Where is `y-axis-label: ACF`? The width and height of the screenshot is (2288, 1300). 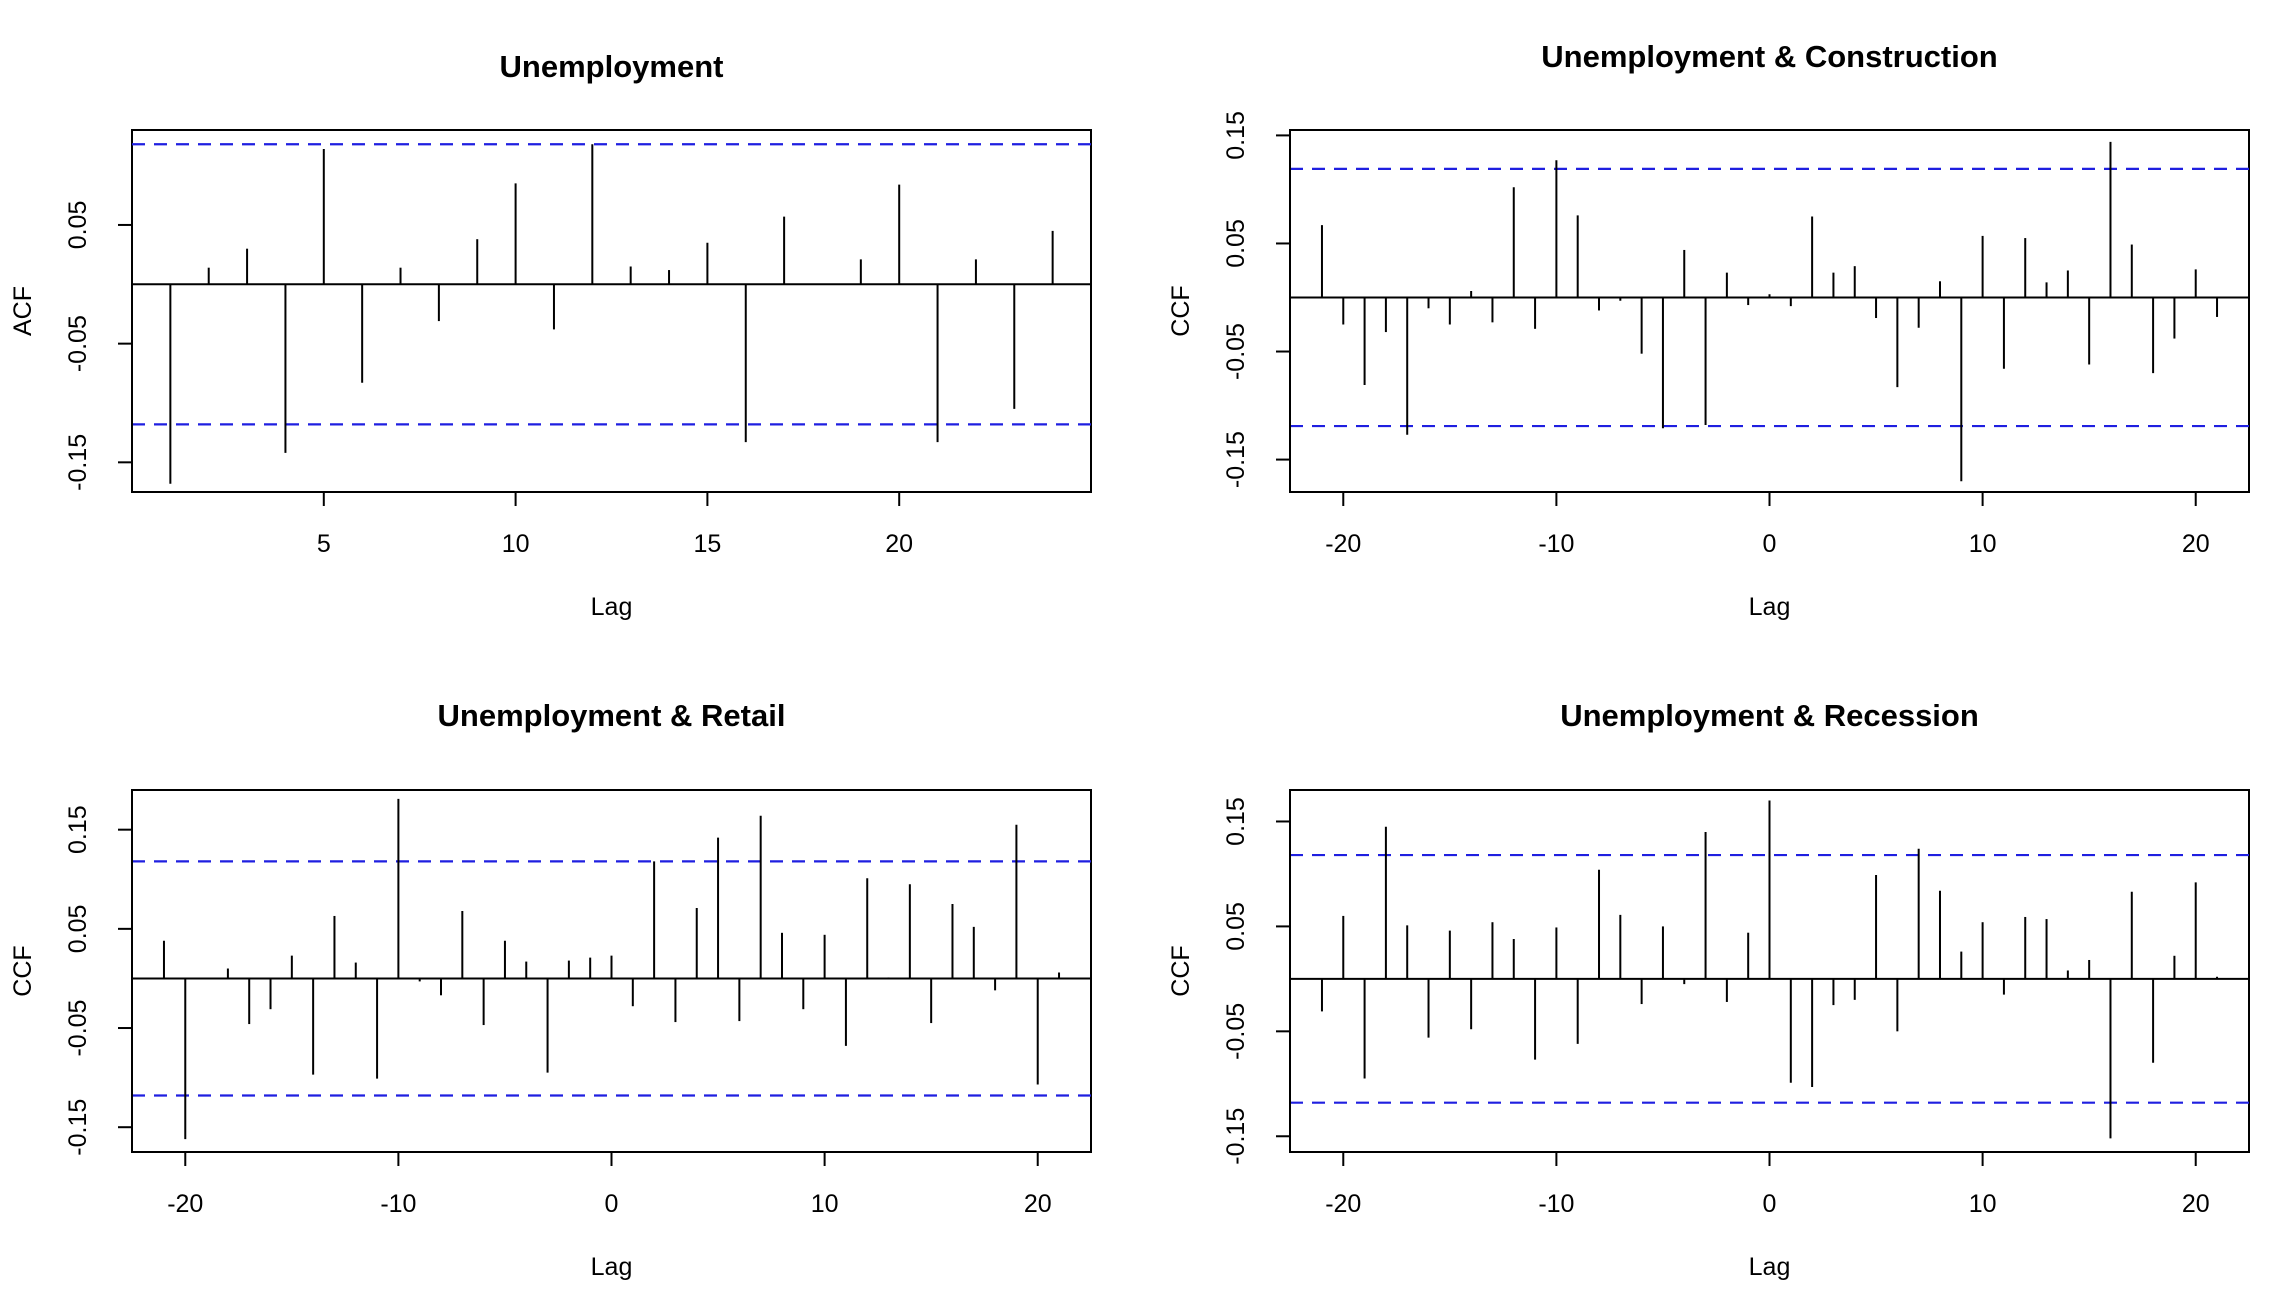 y-axis-label: ACF is located at coordinates (23, 311).